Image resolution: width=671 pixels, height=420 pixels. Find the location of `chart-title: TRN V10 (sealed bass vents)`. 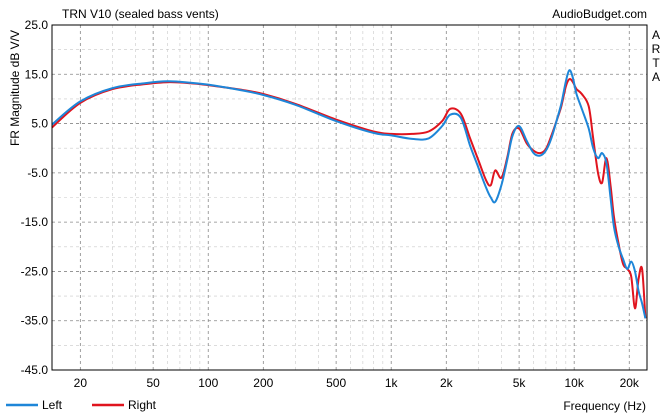

chart-title: TRN V10 (sealed bass vents) is located at coordinates (140, 14).